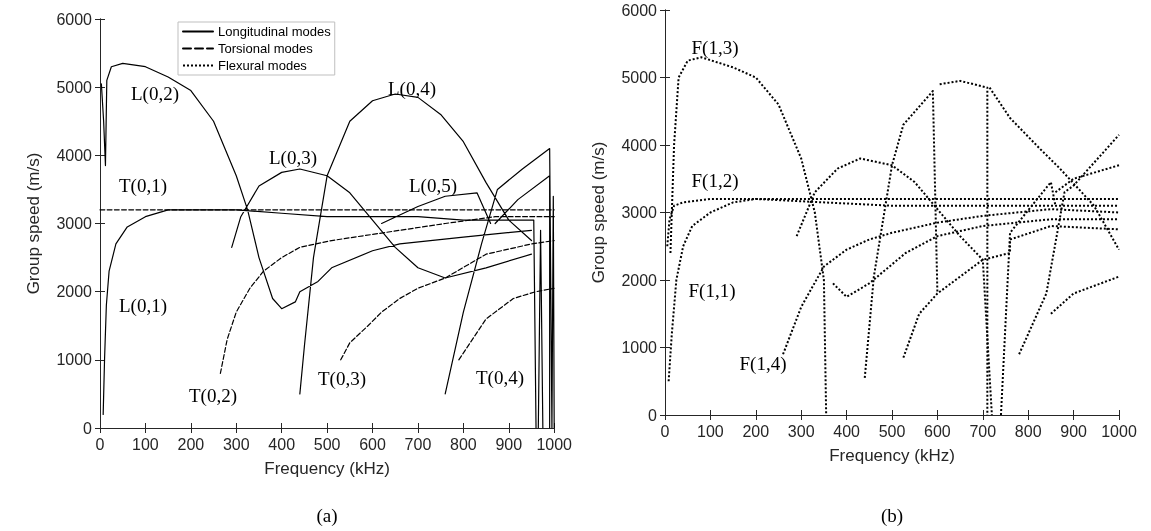 This screenshot has height=531, width=1151. Describe the element at coordinates (266, 48) in the screenshot. I see `legend-label: Torsional modes` at that location.